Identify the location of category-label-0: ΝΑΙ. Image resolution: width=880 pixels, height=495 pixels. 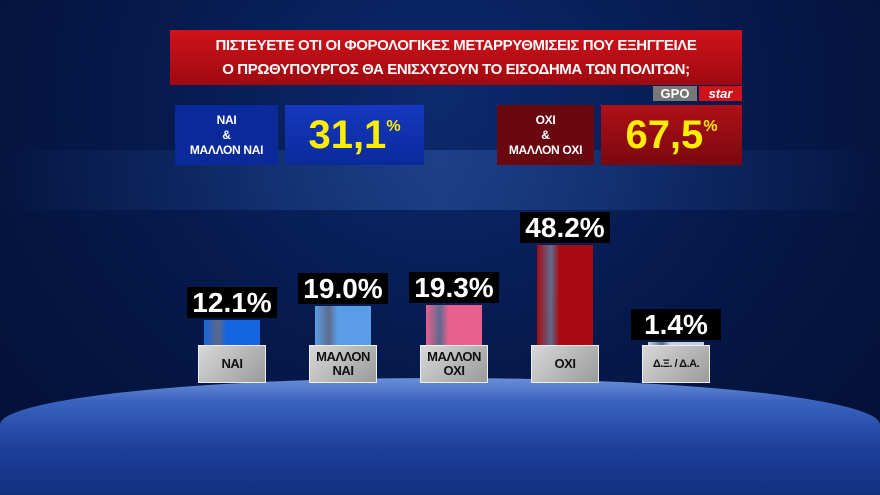
(232, 364).